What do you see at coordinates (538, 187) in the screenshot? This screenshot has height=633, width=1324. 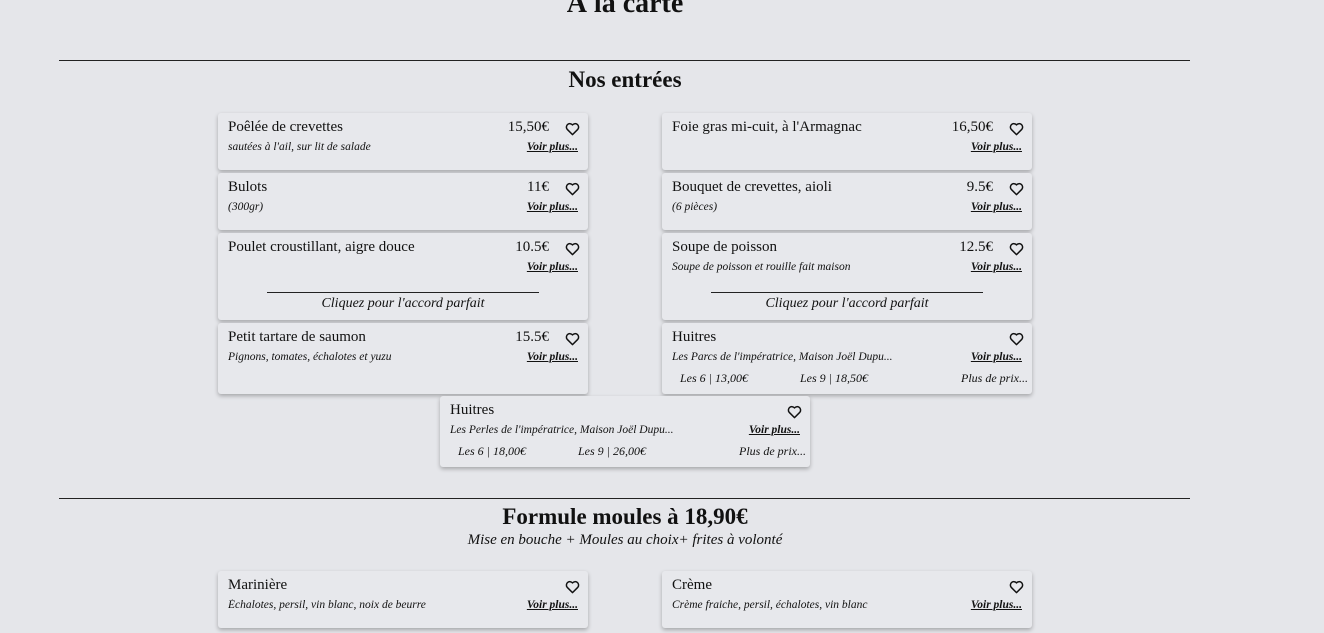 I see `item-price: 11€` at bounding box center [538, 187].